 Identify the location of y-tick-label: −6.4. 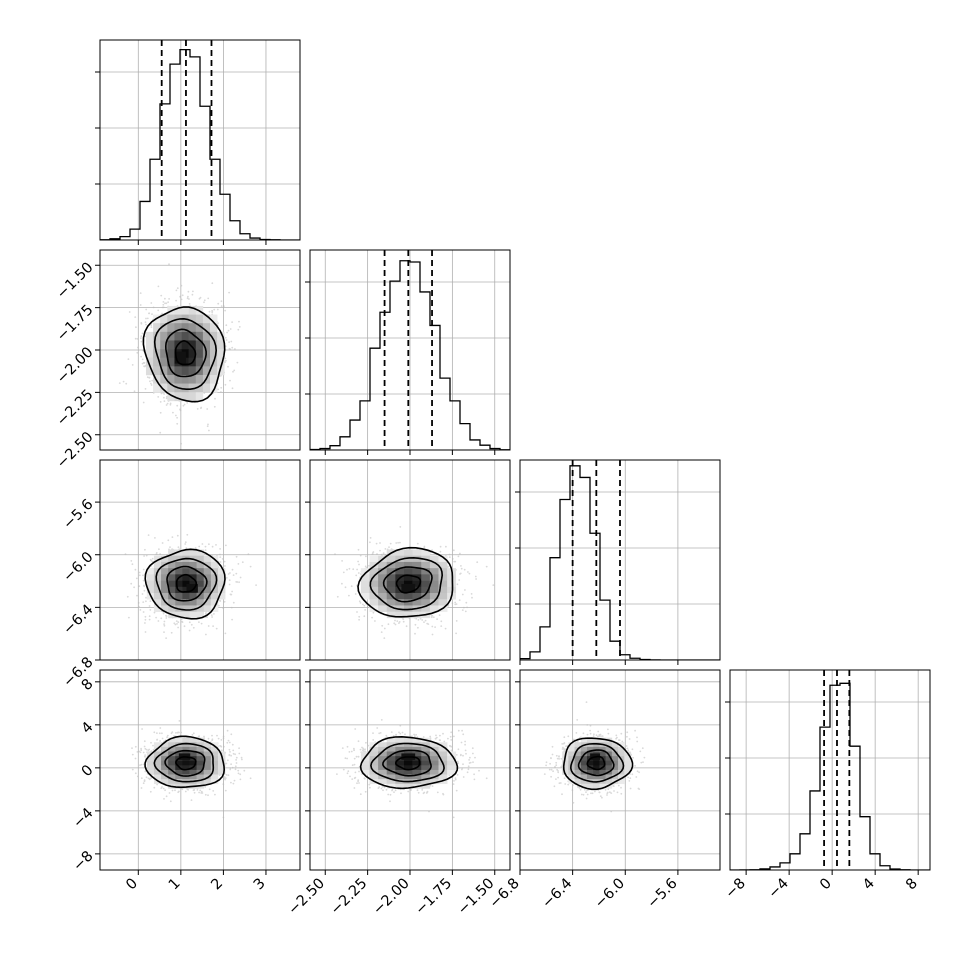
(78, 620).